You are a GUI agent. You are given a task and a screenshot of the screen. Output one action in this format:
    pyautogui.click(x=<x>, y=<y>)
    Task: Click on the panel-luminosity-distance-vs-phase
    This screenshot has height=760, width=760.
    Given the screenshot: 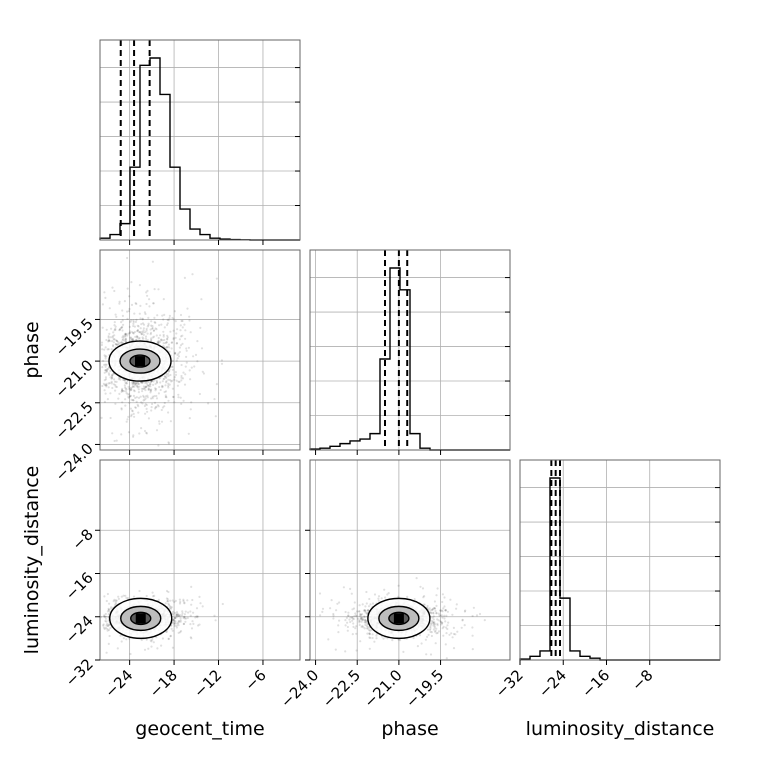 What is the action you would take?
    pyautogui.click(x=410, y=560)
    